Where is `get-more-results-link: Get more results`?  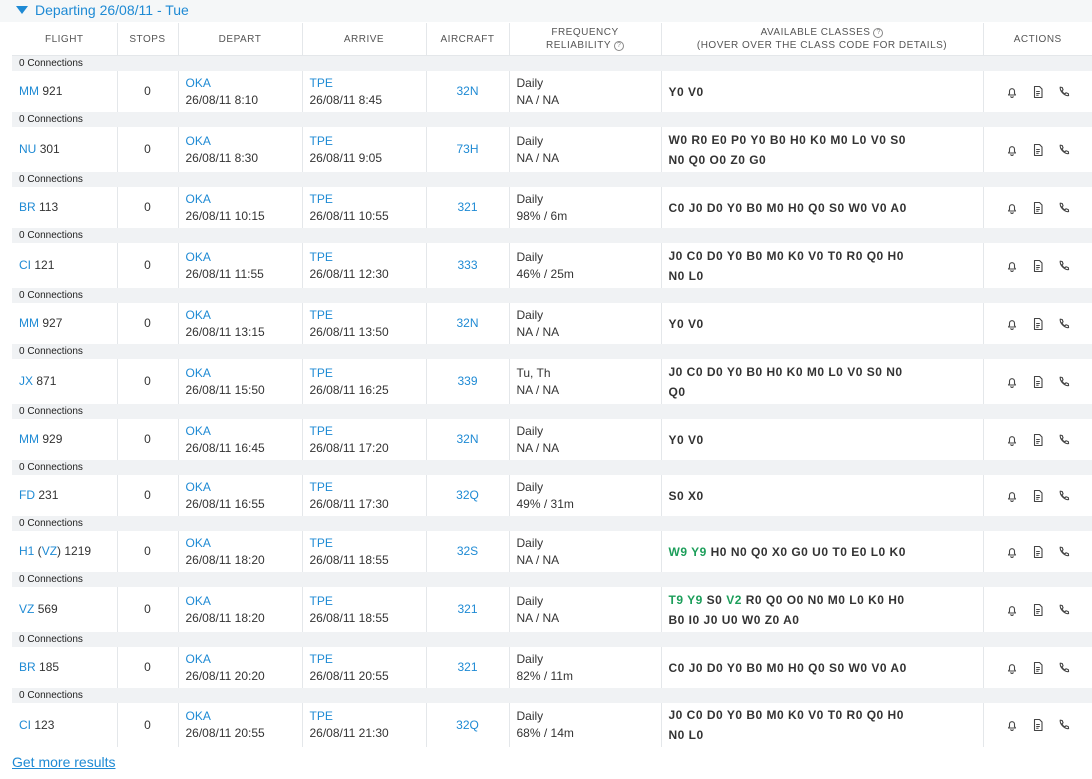 get-more-results-link: Get more results is located at coordinates (64, 762).